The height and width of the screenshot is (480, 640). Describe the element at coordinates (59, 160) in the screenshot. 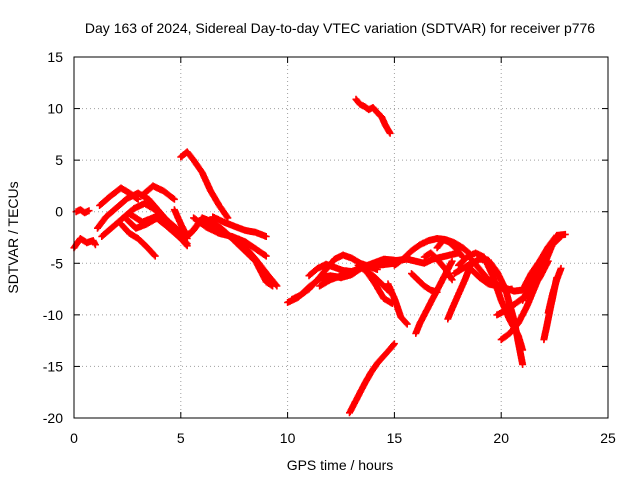

I see `y-tick-label: 5` at that location.